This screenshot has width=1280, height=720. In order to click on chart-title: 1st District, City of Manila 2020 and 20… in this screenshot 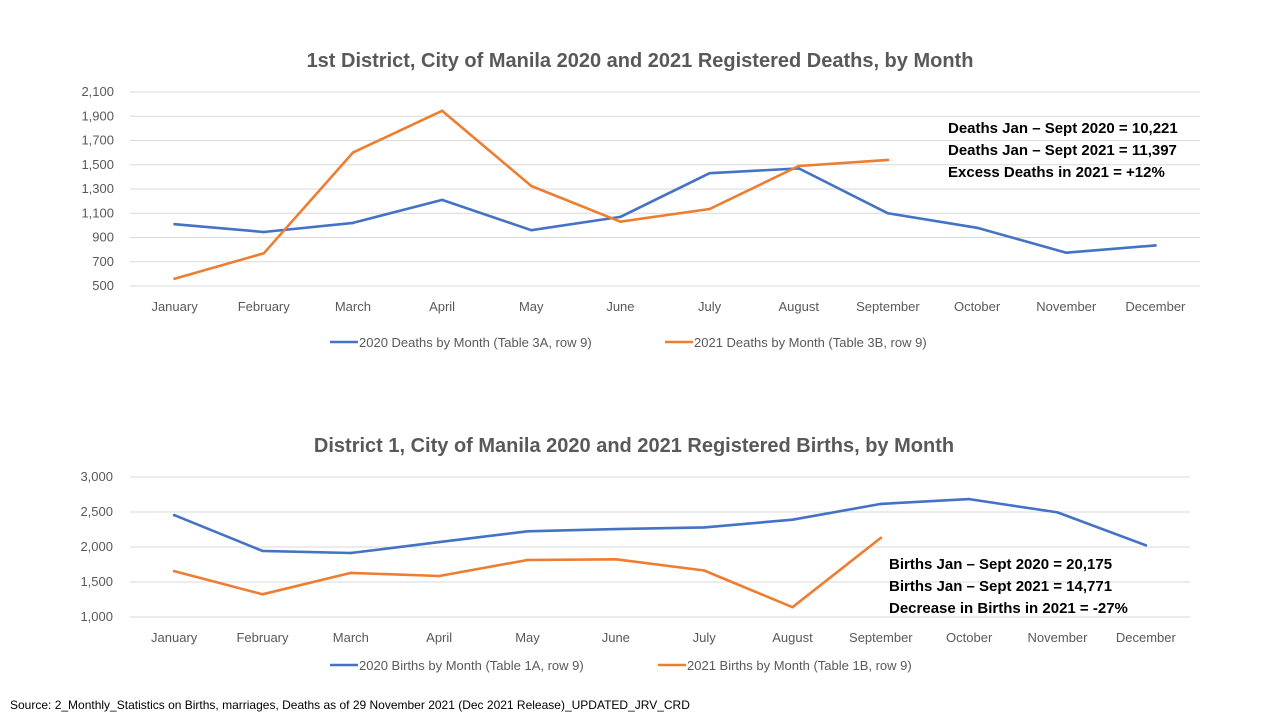, I will do `click(640, 61)`.